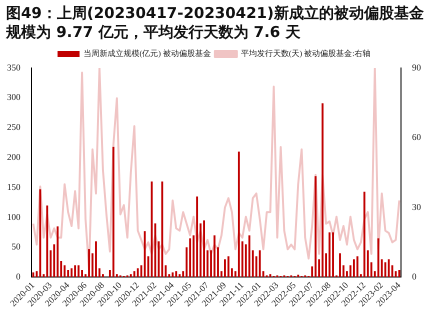  I want to click on legend-label: 平均发行天数(天) 被动偏股基金:右轴, so click(305, 53).